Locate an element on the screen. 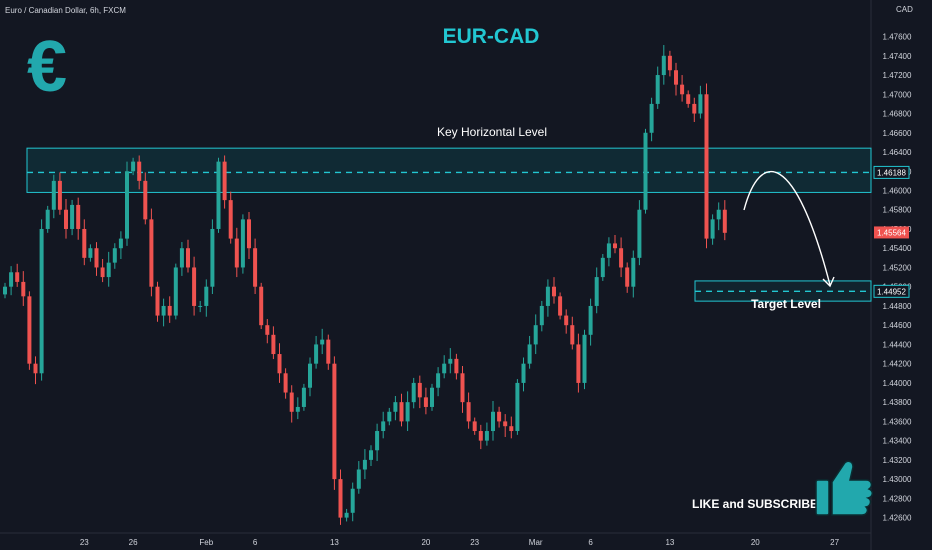 The height and width of the screenshot is (550, 932). price-tick-label: 1.44600 is located at coordinates (897, 325).